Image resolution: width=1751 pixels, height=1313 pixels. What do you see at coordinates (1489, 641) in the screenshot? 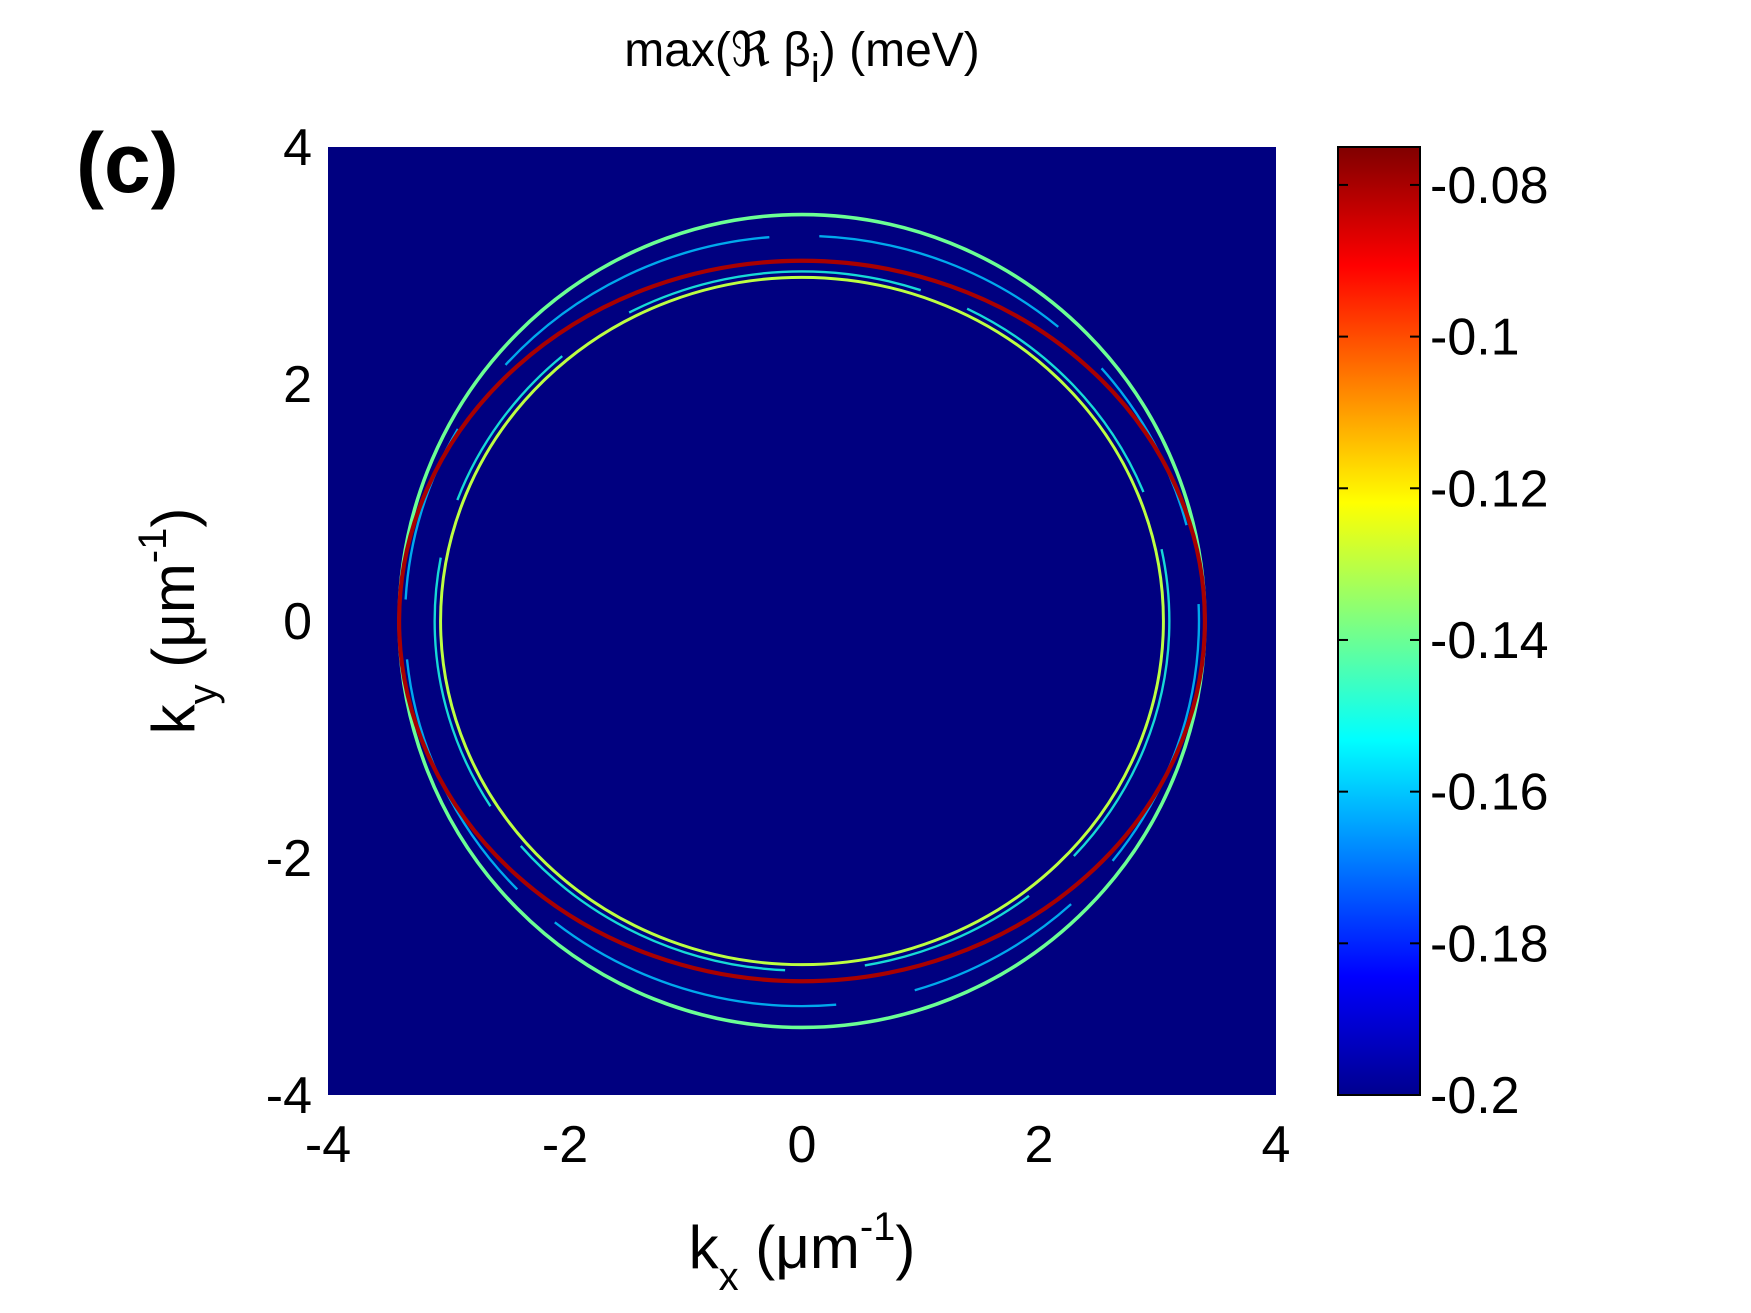
I see `colorbar-tick-label: -0.14` at bounding box center [1489, 641].